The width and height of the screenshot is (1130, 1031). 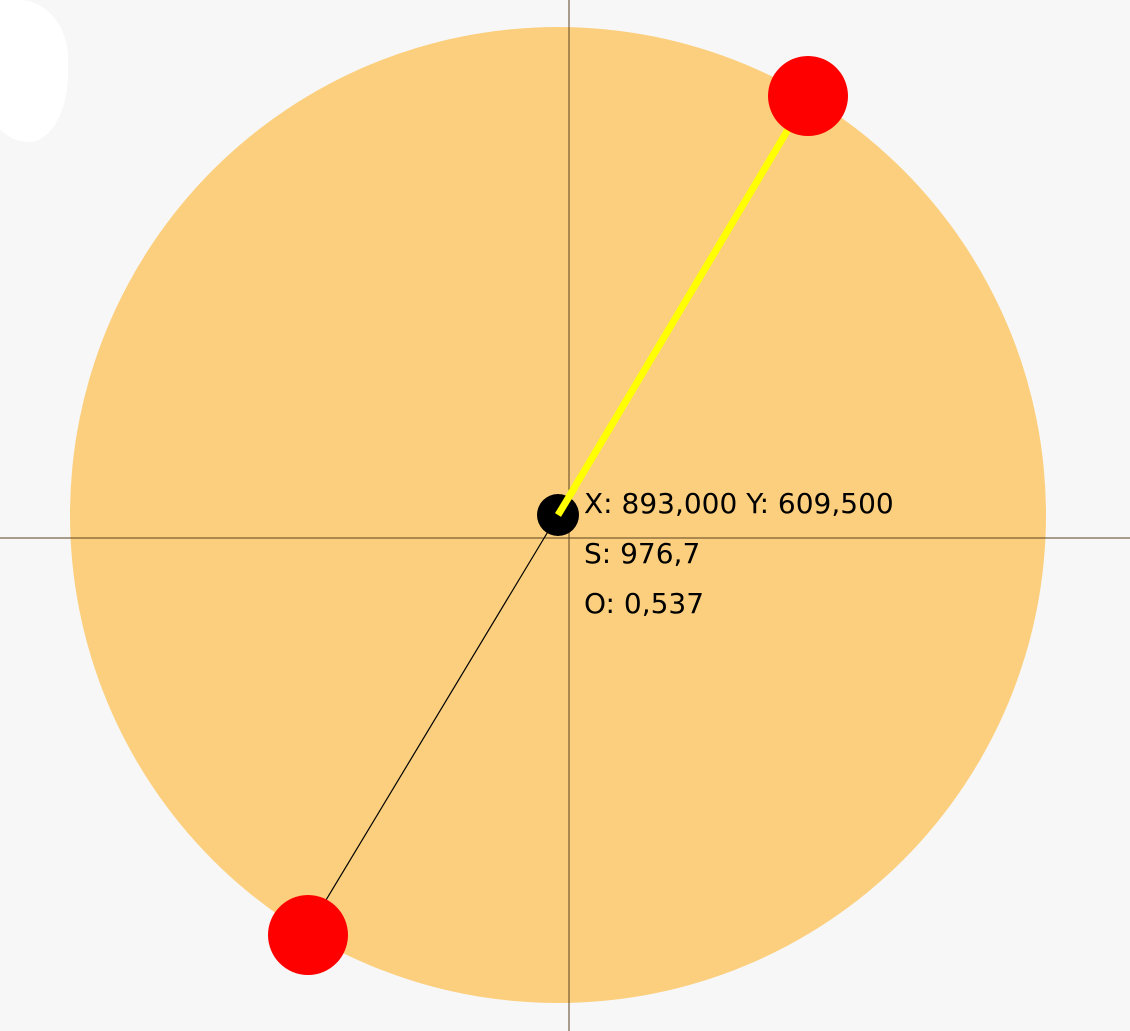 I want to click on opacity-readout: O: 0,537, so click(x=644, y=603).